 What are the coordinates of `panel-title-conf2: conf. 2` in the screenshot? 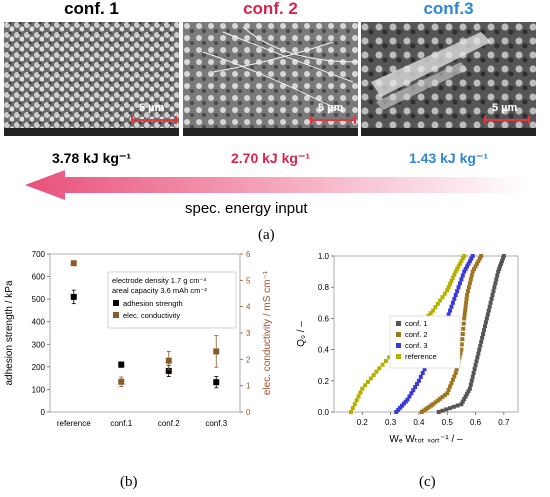 It's located at (270, 9).